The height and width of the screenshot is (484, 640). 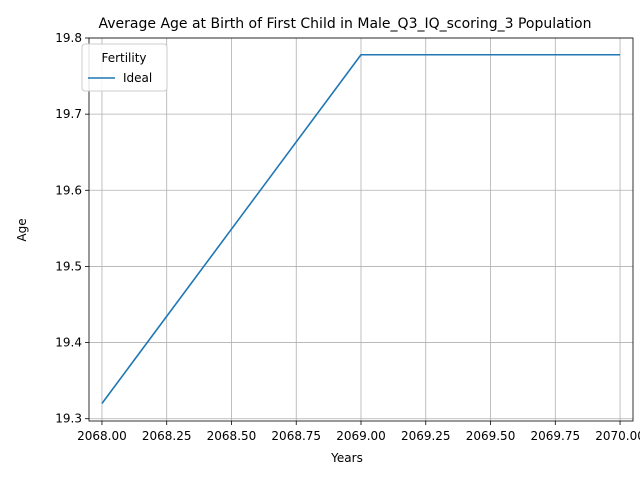 What do you see at coordinates (68, 343) in the screenshot?
I see `y-tick-label: 19.4` at bounding box center [68, 343].